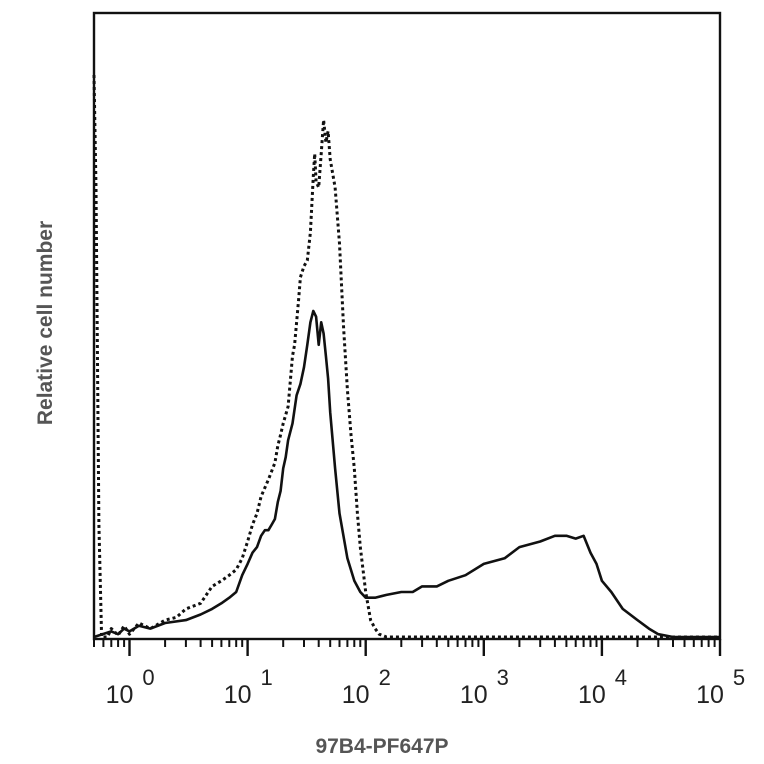 This screenshot has height=764, width=764. What do you see at coordinates (621, 677) in the screenshot?
I see `x-tick-label-exponent: 4` at bounding box center [621, 677].